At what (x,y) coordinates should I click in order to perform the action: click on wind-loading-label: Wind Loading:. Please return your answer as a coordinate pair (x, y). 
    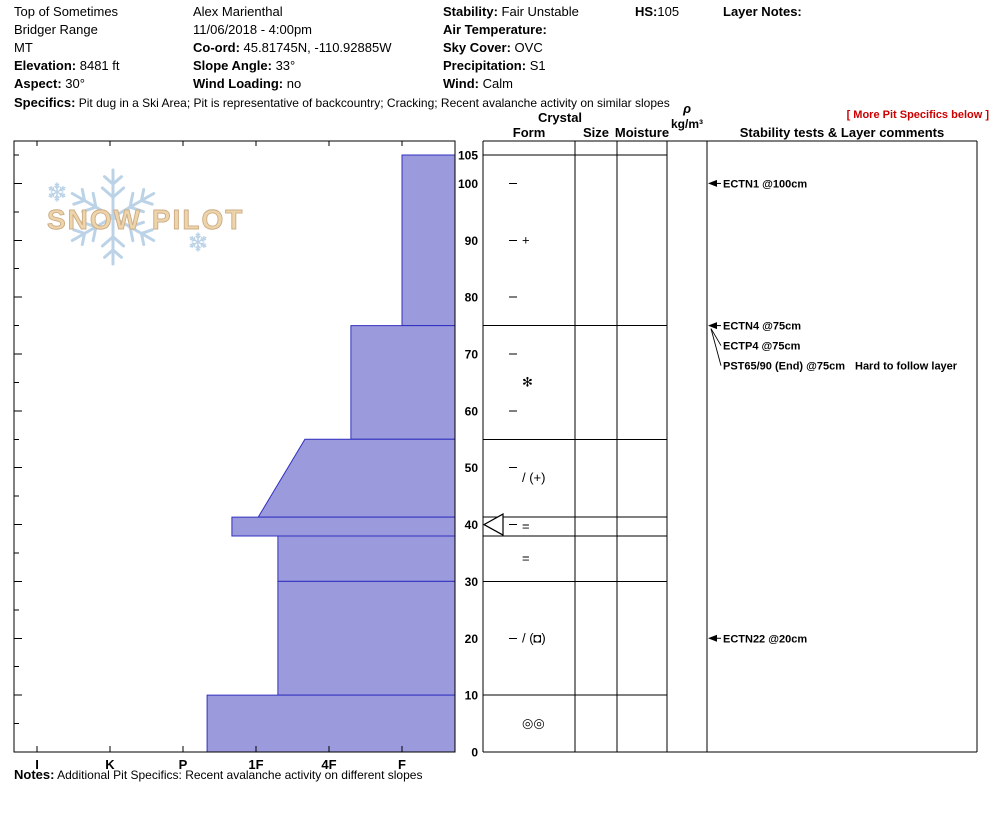
    Looking at the image, I should click on (238, 83).